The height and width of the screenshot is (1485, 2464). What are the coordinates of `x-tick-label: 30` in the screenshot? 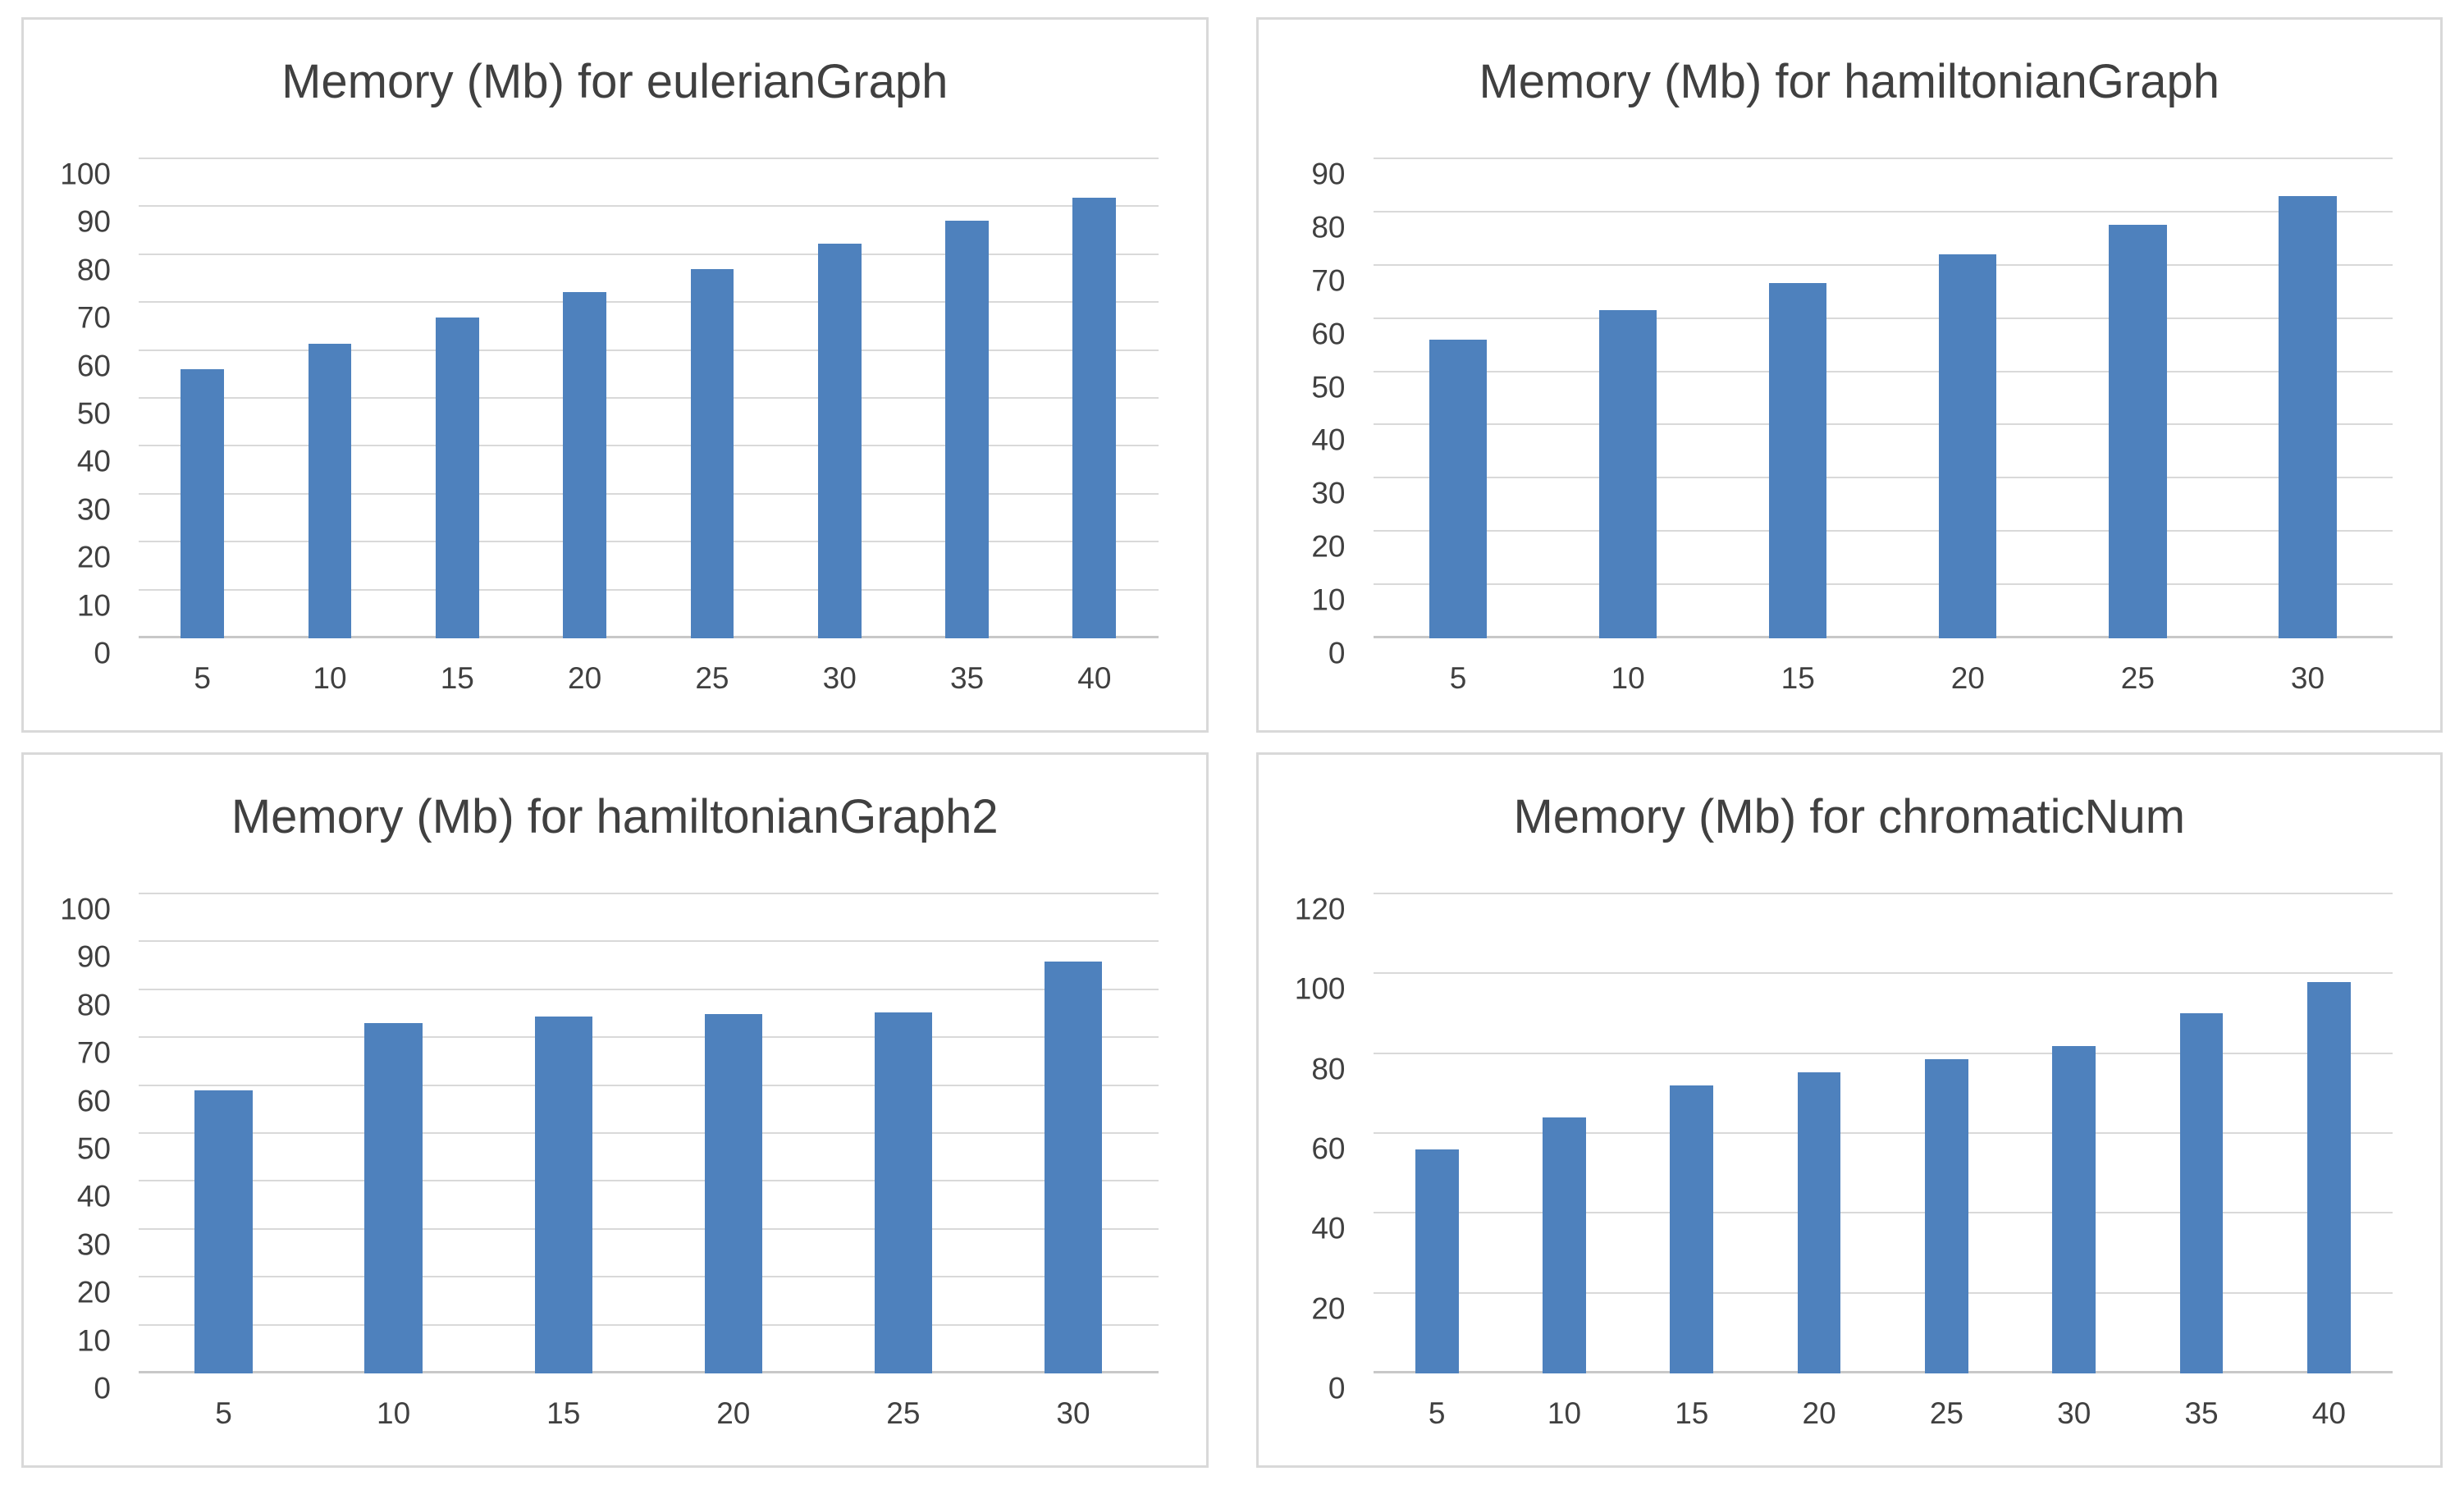 It's located at (839, 678).